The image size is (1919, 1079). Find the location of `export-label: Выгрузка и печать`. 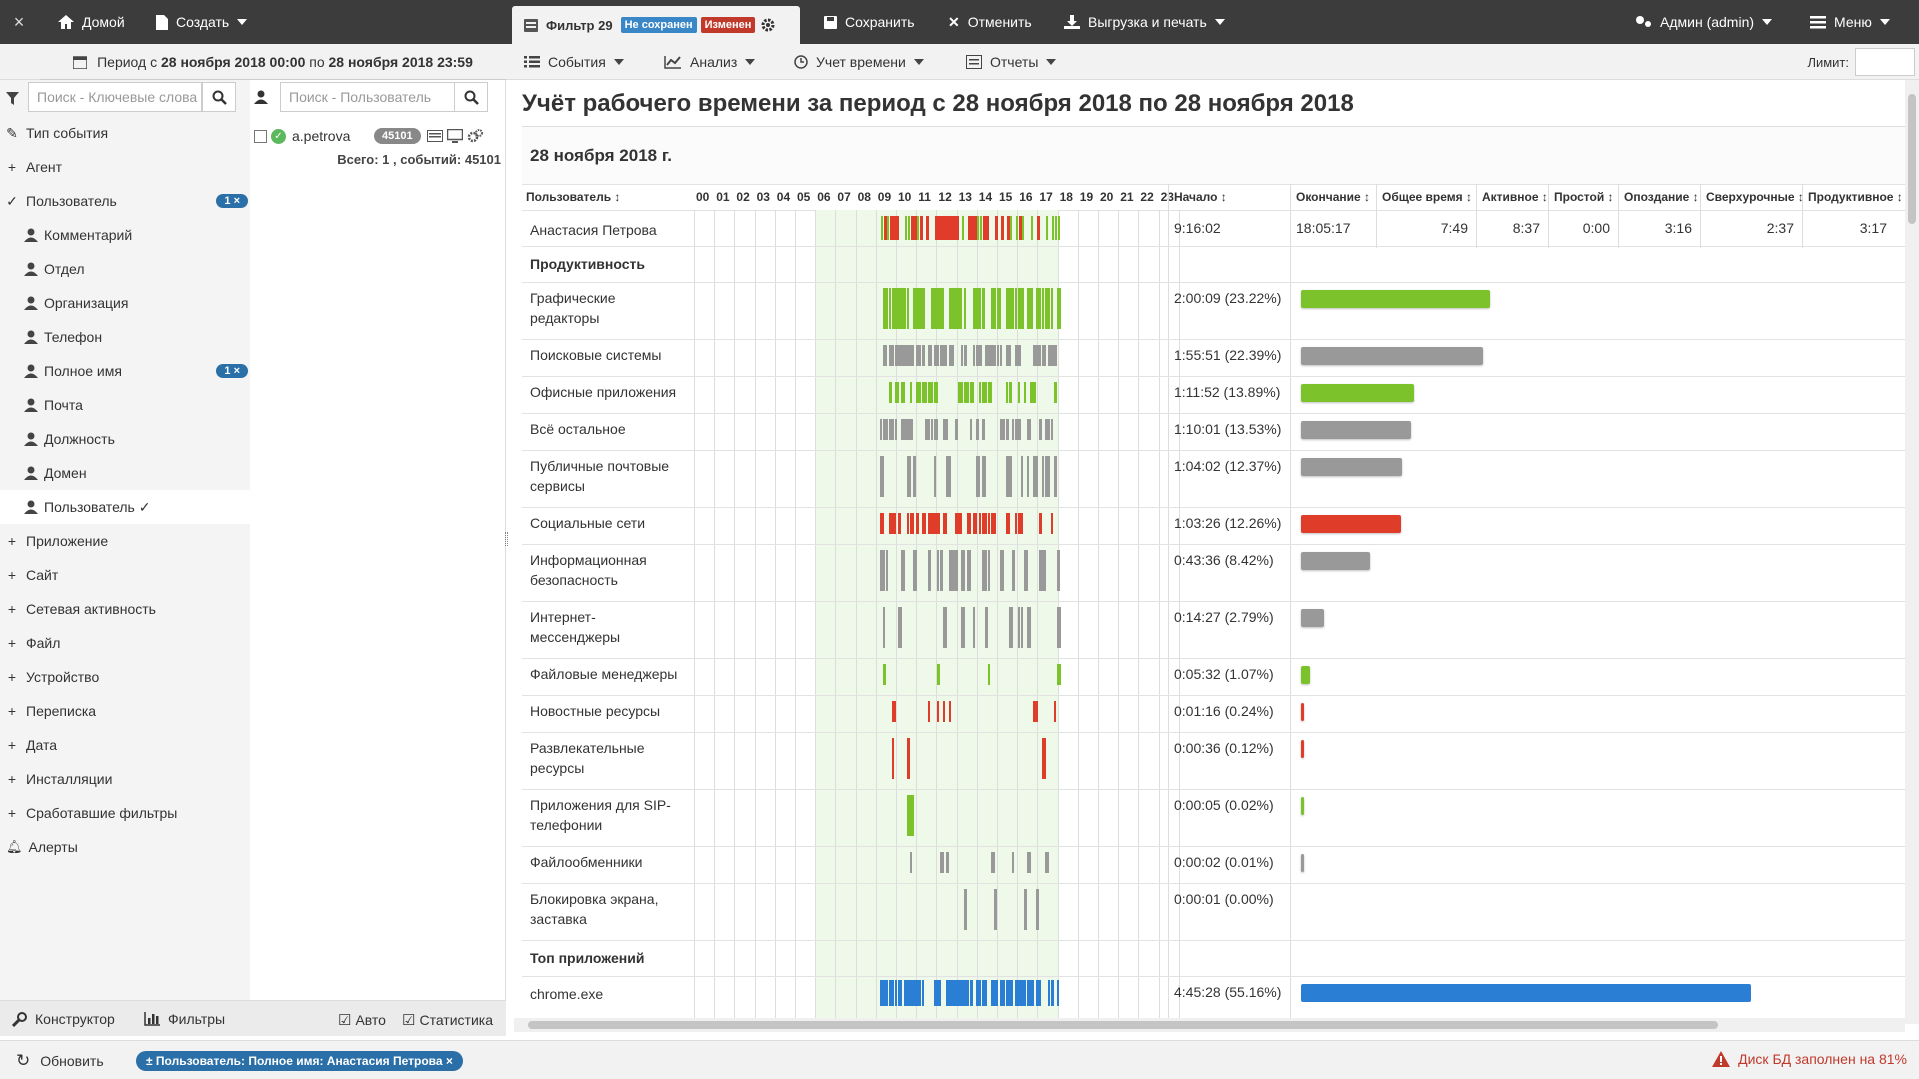

export-label: Выгрузка и печать is located at coordinates (1147, 22).